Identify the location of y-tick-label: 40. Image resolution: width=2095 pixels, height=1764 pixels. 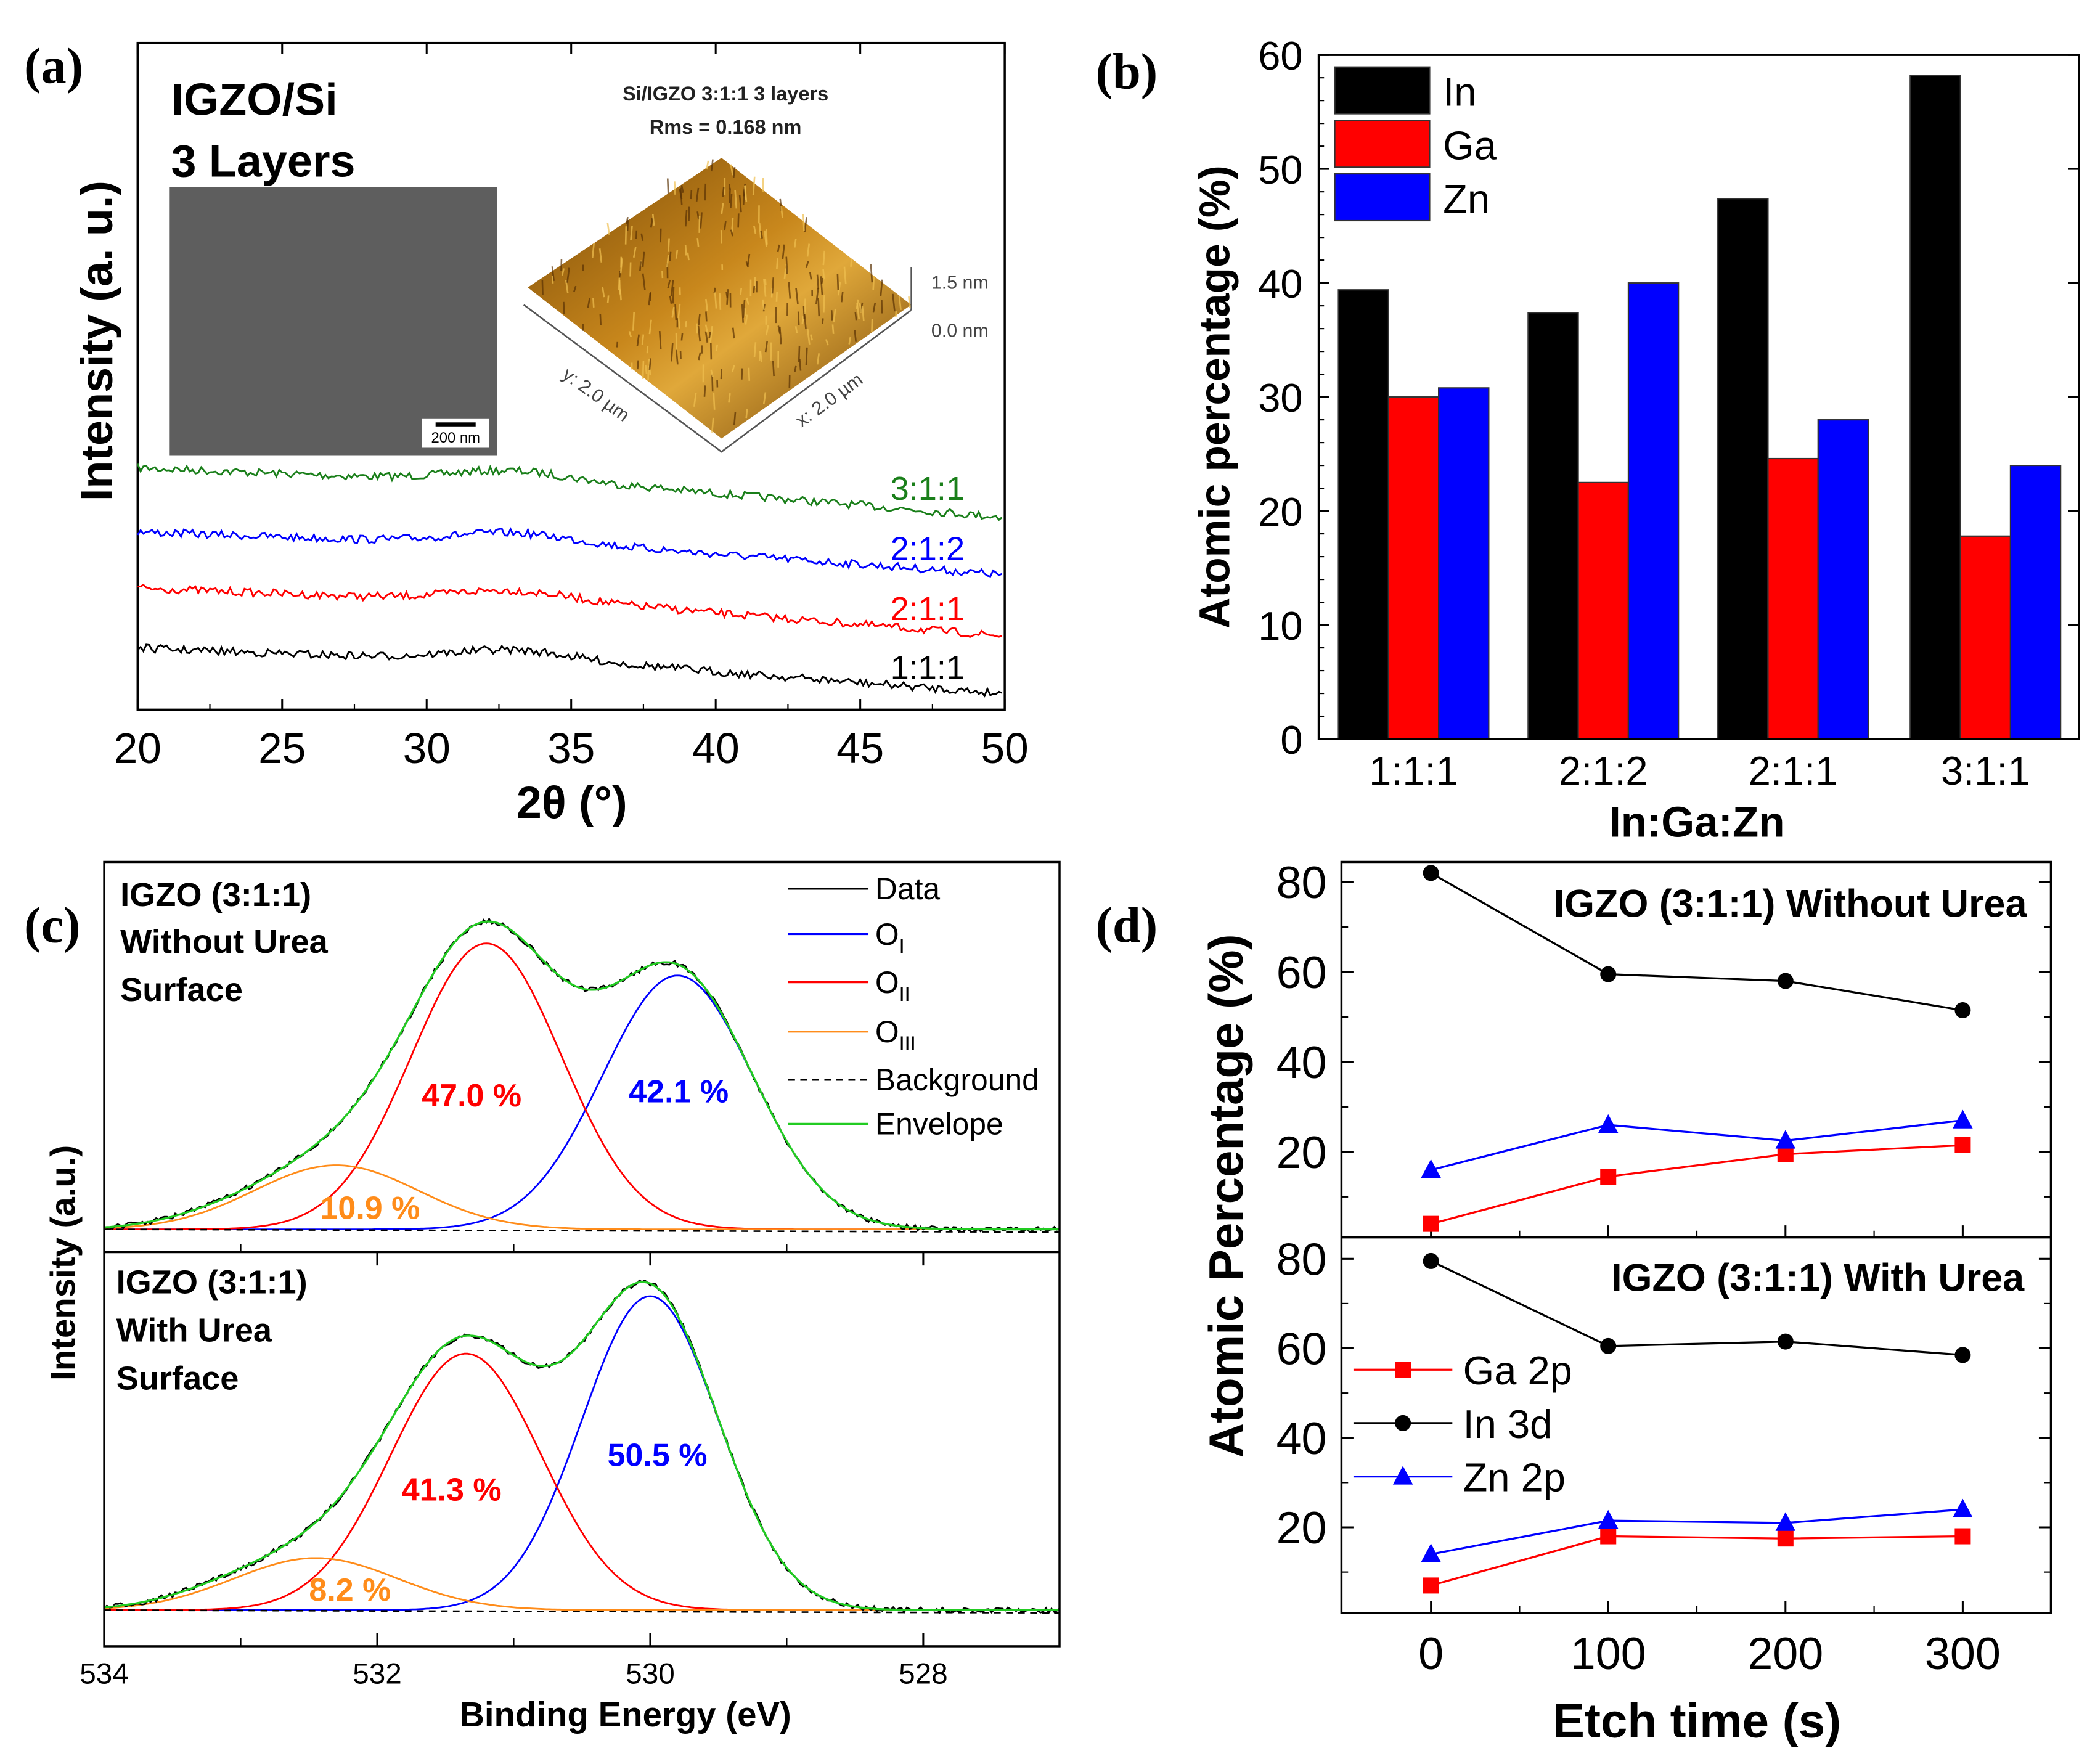
(1280, 283).